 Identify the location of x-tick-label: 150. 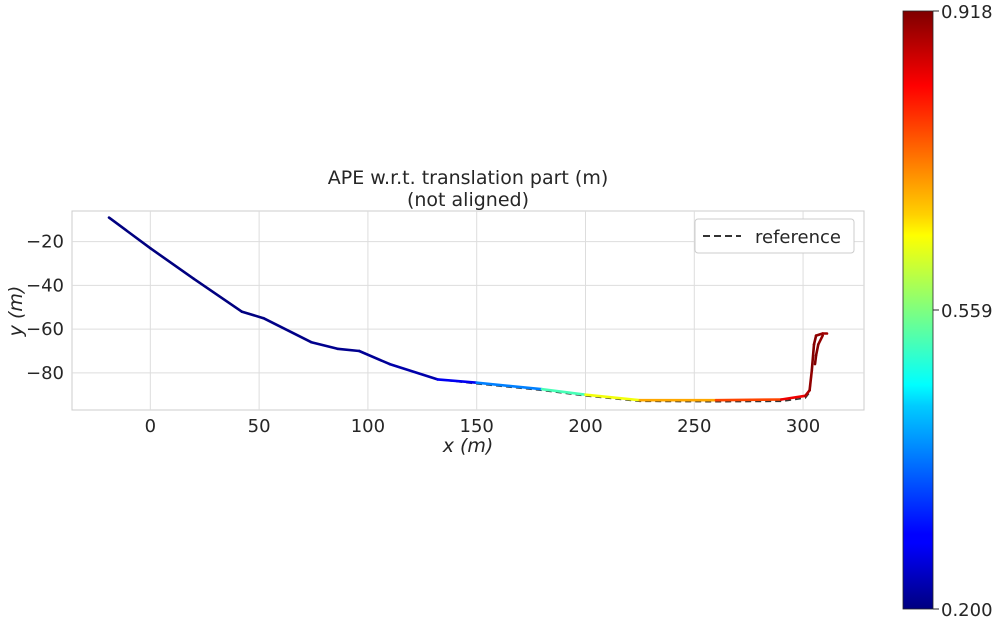
(477, 426).